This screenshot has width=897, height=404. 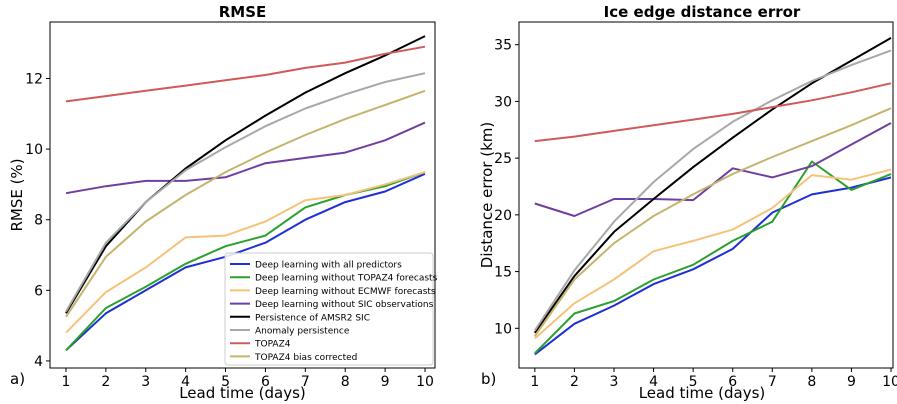 What do you see at coordinates (345, 292) in the screenshot?
I see `legend-label: Deep learning without ECMWF forecasts` at bounding box center [345, 292].